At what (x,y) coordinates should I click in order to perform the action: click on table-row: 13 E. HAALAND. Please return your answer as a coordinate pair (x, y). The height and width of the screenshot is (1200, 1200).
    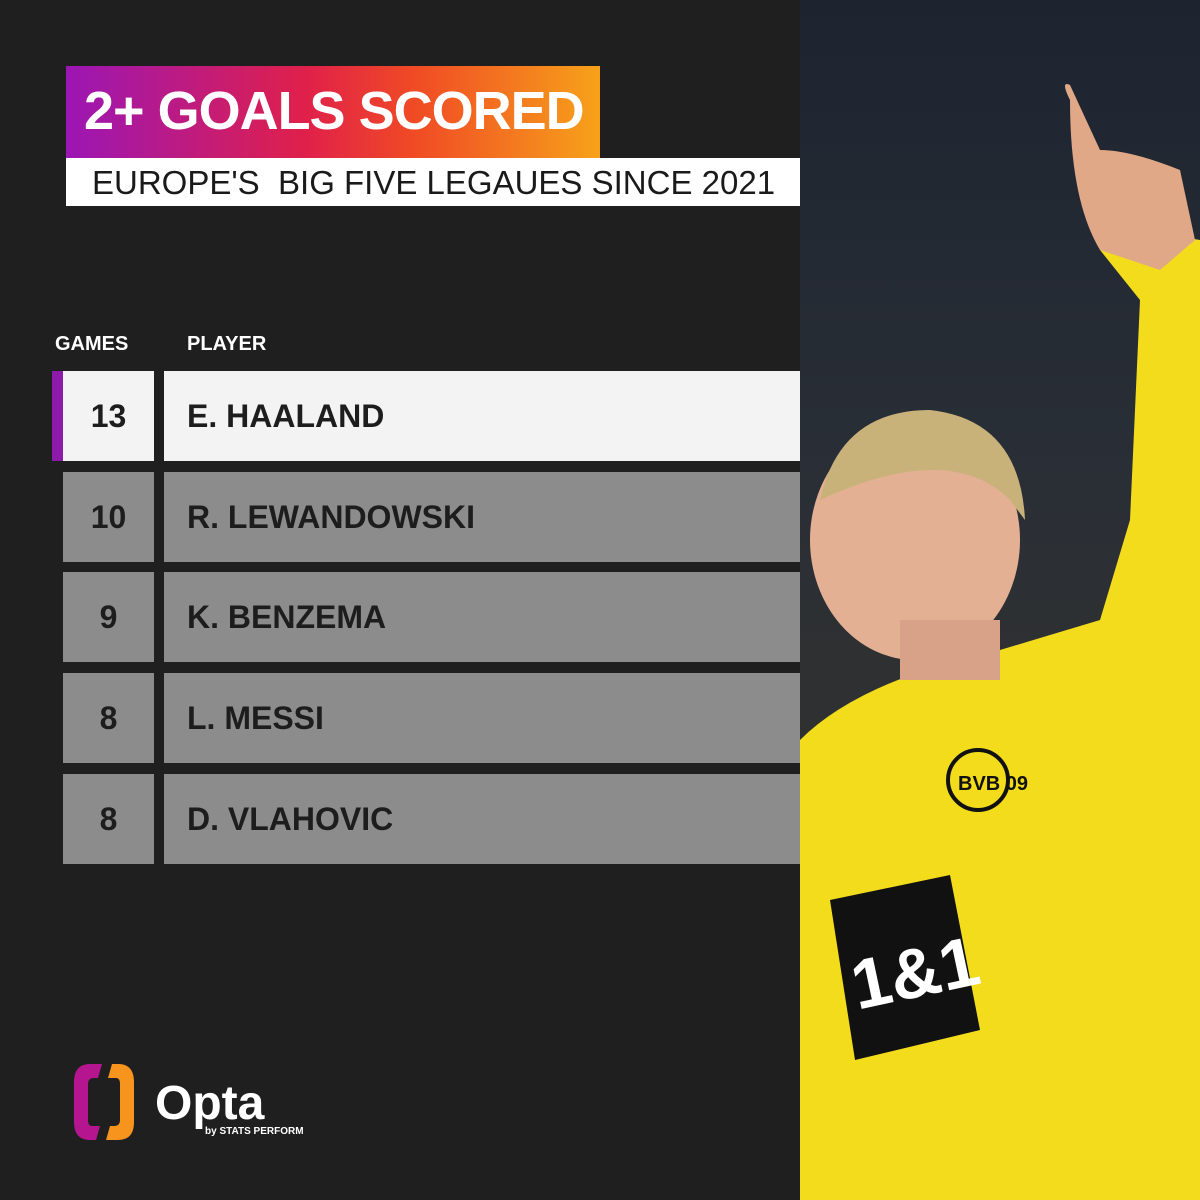
    Looking at the image, I should click on (426, 416).